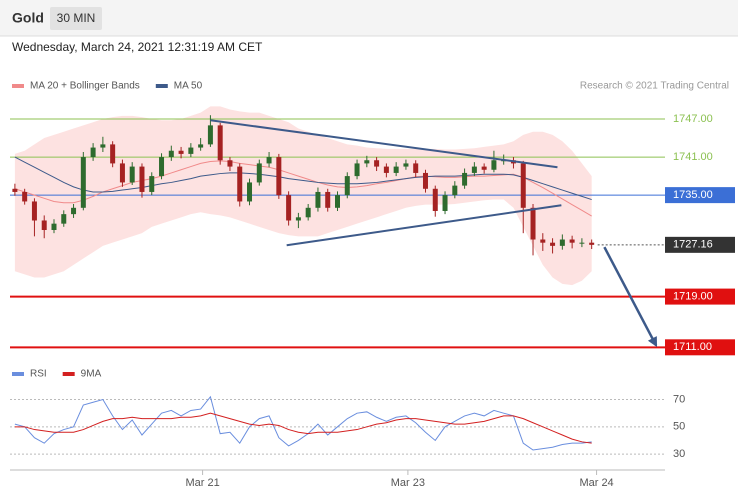  What do you see at coordinates (692, 347) in the screenshot?
I see `level-label: 1711.00` at bounding box center [692, 347].